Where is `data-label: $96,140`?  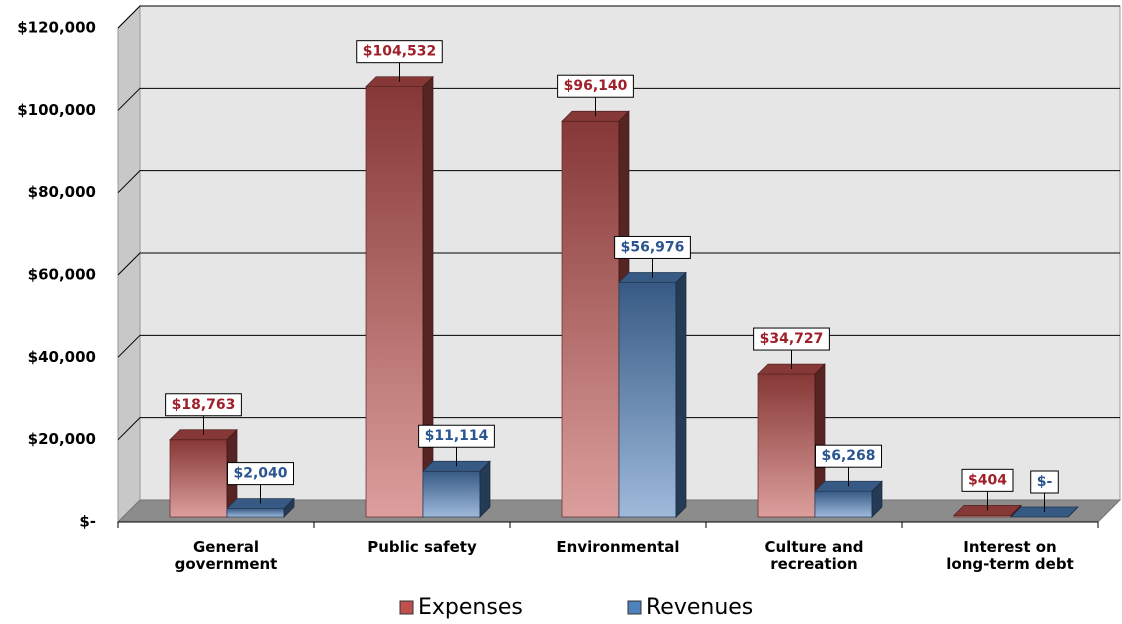
data-label: $96,140 is located at coordinates (596, 86).